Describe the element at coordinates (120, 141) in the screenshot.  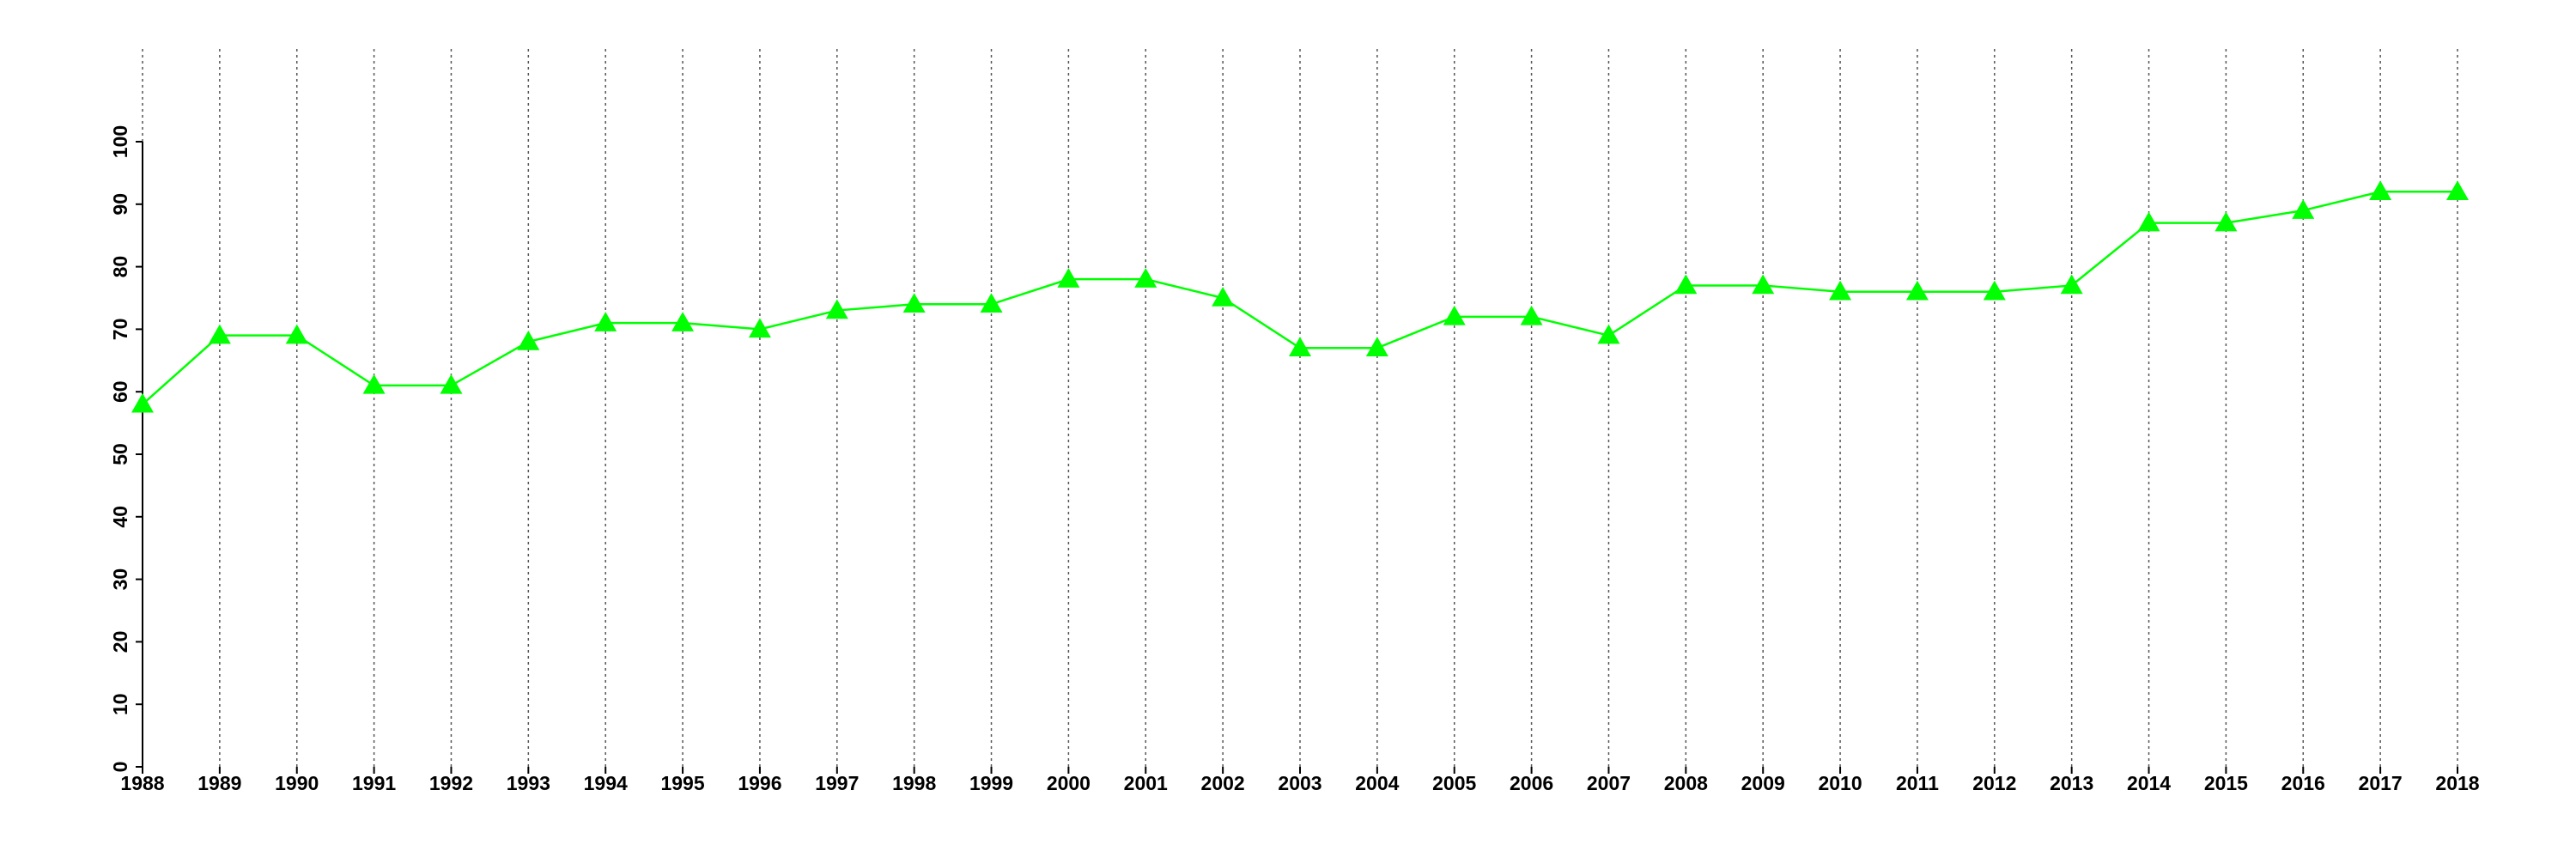
I see `y-tick-label: 100` at that location.